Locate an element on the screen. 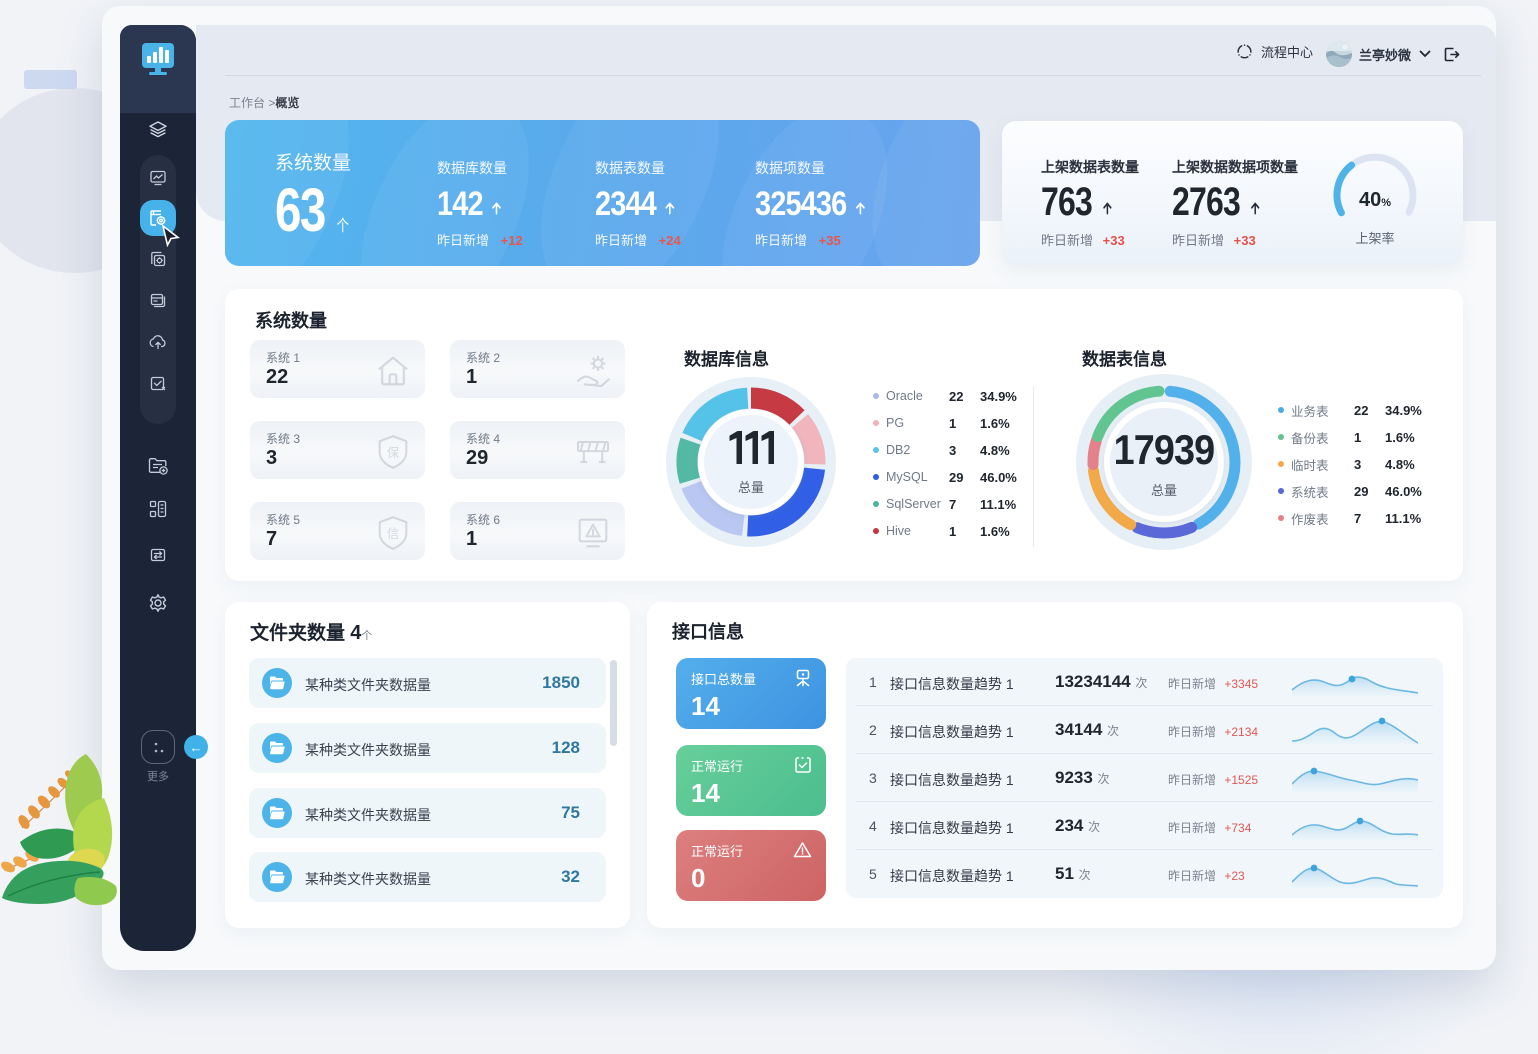 The image size is (1538, 1054). svg-text: 信 is located at coordinates (393, 534).